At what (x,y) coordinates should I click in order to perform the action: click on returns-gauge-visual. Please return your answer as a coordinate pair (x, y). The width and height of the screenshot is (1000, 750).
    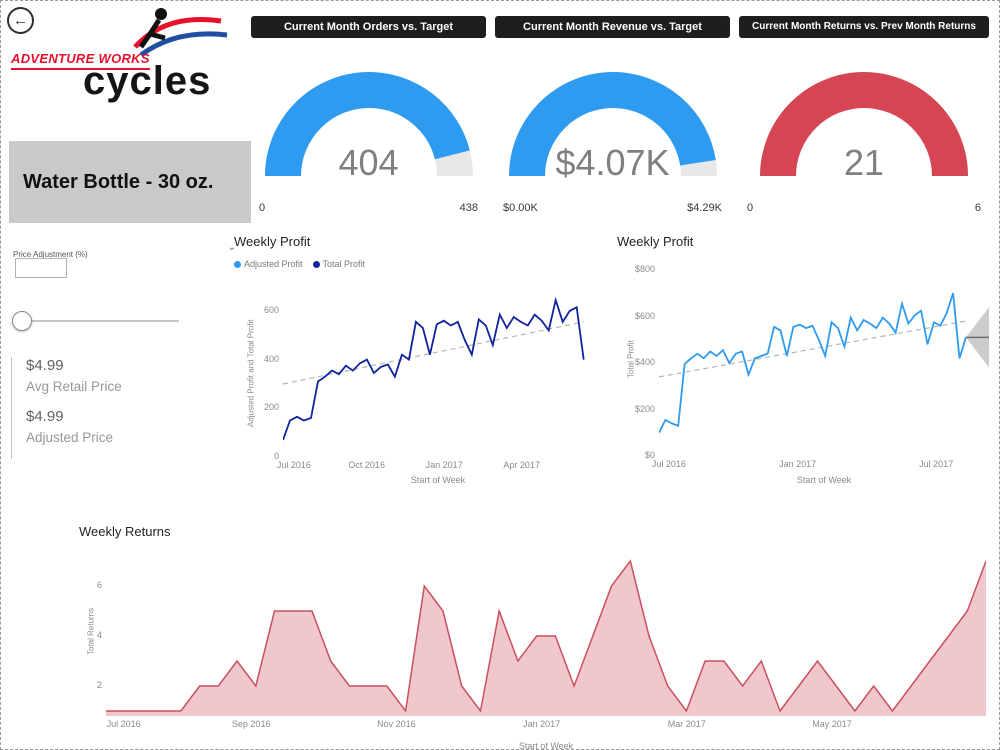
    Looking at the image, I should click on (864, 129).